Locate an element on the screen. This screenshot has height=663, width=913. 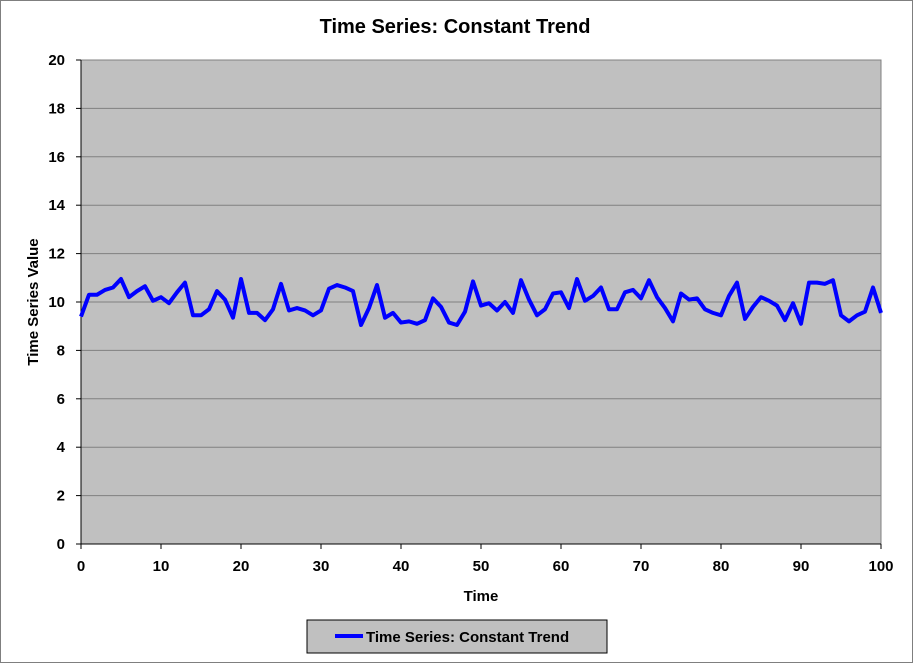
y-tick-label: 20 is located at coordinates (56, 60).